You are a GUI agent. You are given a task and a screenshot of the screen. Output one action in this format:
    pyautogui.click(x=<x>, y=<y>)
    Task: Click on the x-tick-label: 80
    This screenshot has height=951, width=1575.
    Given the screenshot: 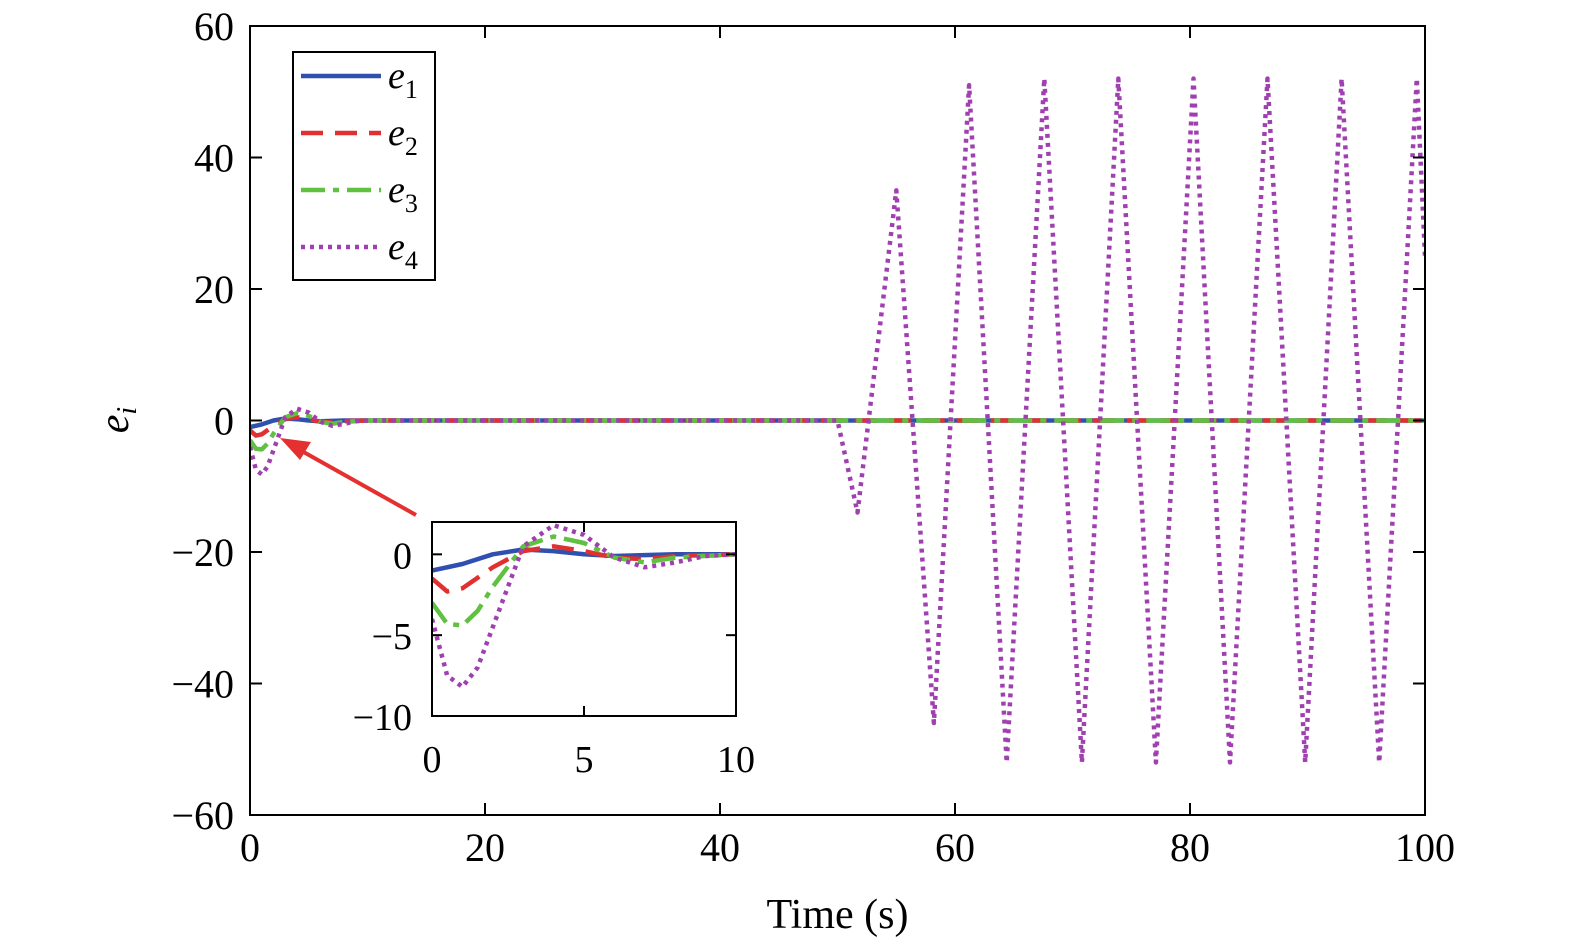 What is the action you would take?
    pyautogui.click(x=1190, y=847)
    